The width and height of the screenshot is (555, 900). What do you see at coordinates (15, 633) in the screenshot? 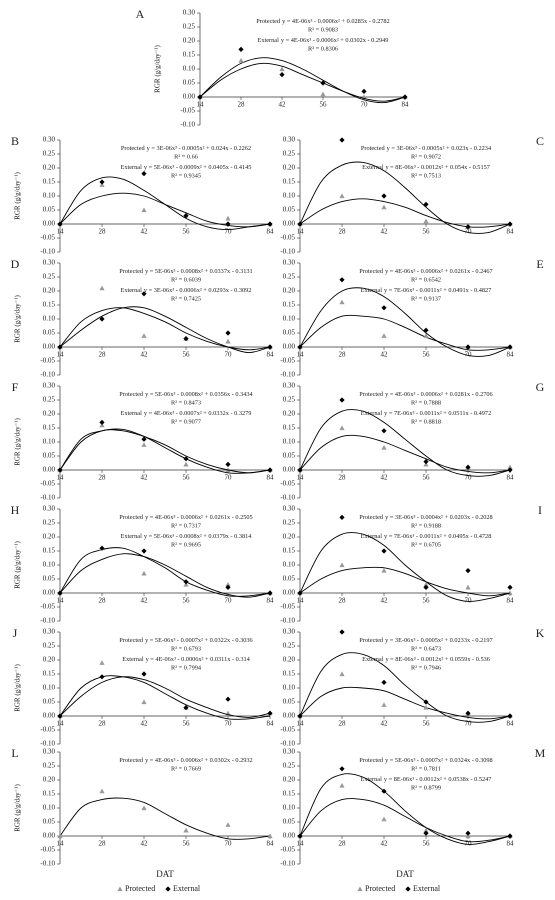
I see `panel-label: J` at bounding box center [15, 633].